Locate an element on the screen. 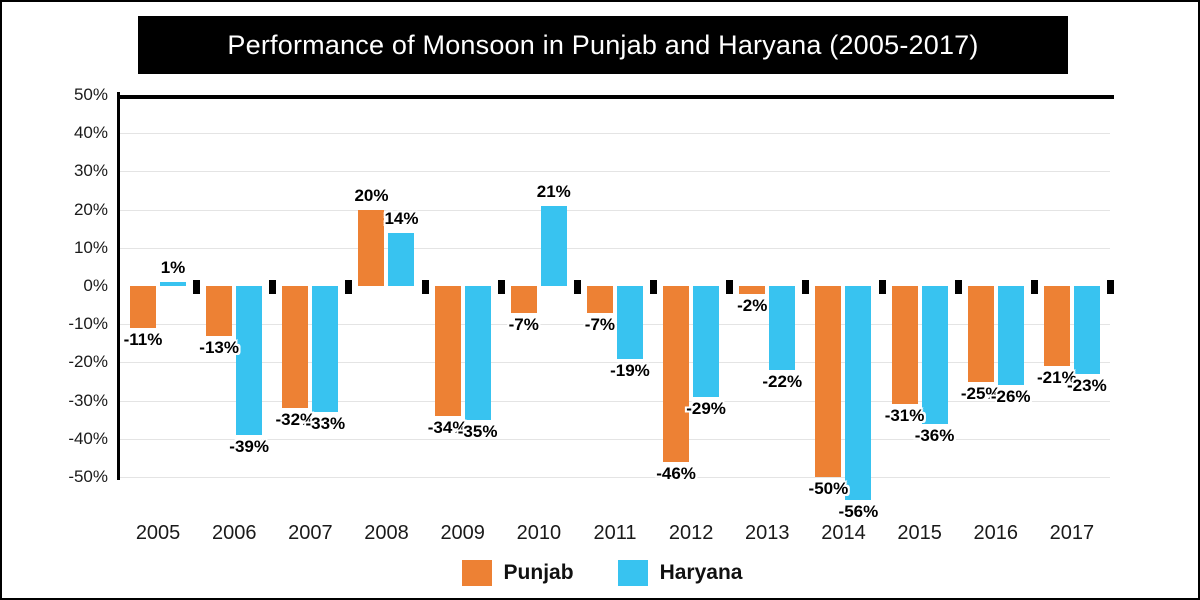  zero-axis-line is located at coordinates (615, 97).